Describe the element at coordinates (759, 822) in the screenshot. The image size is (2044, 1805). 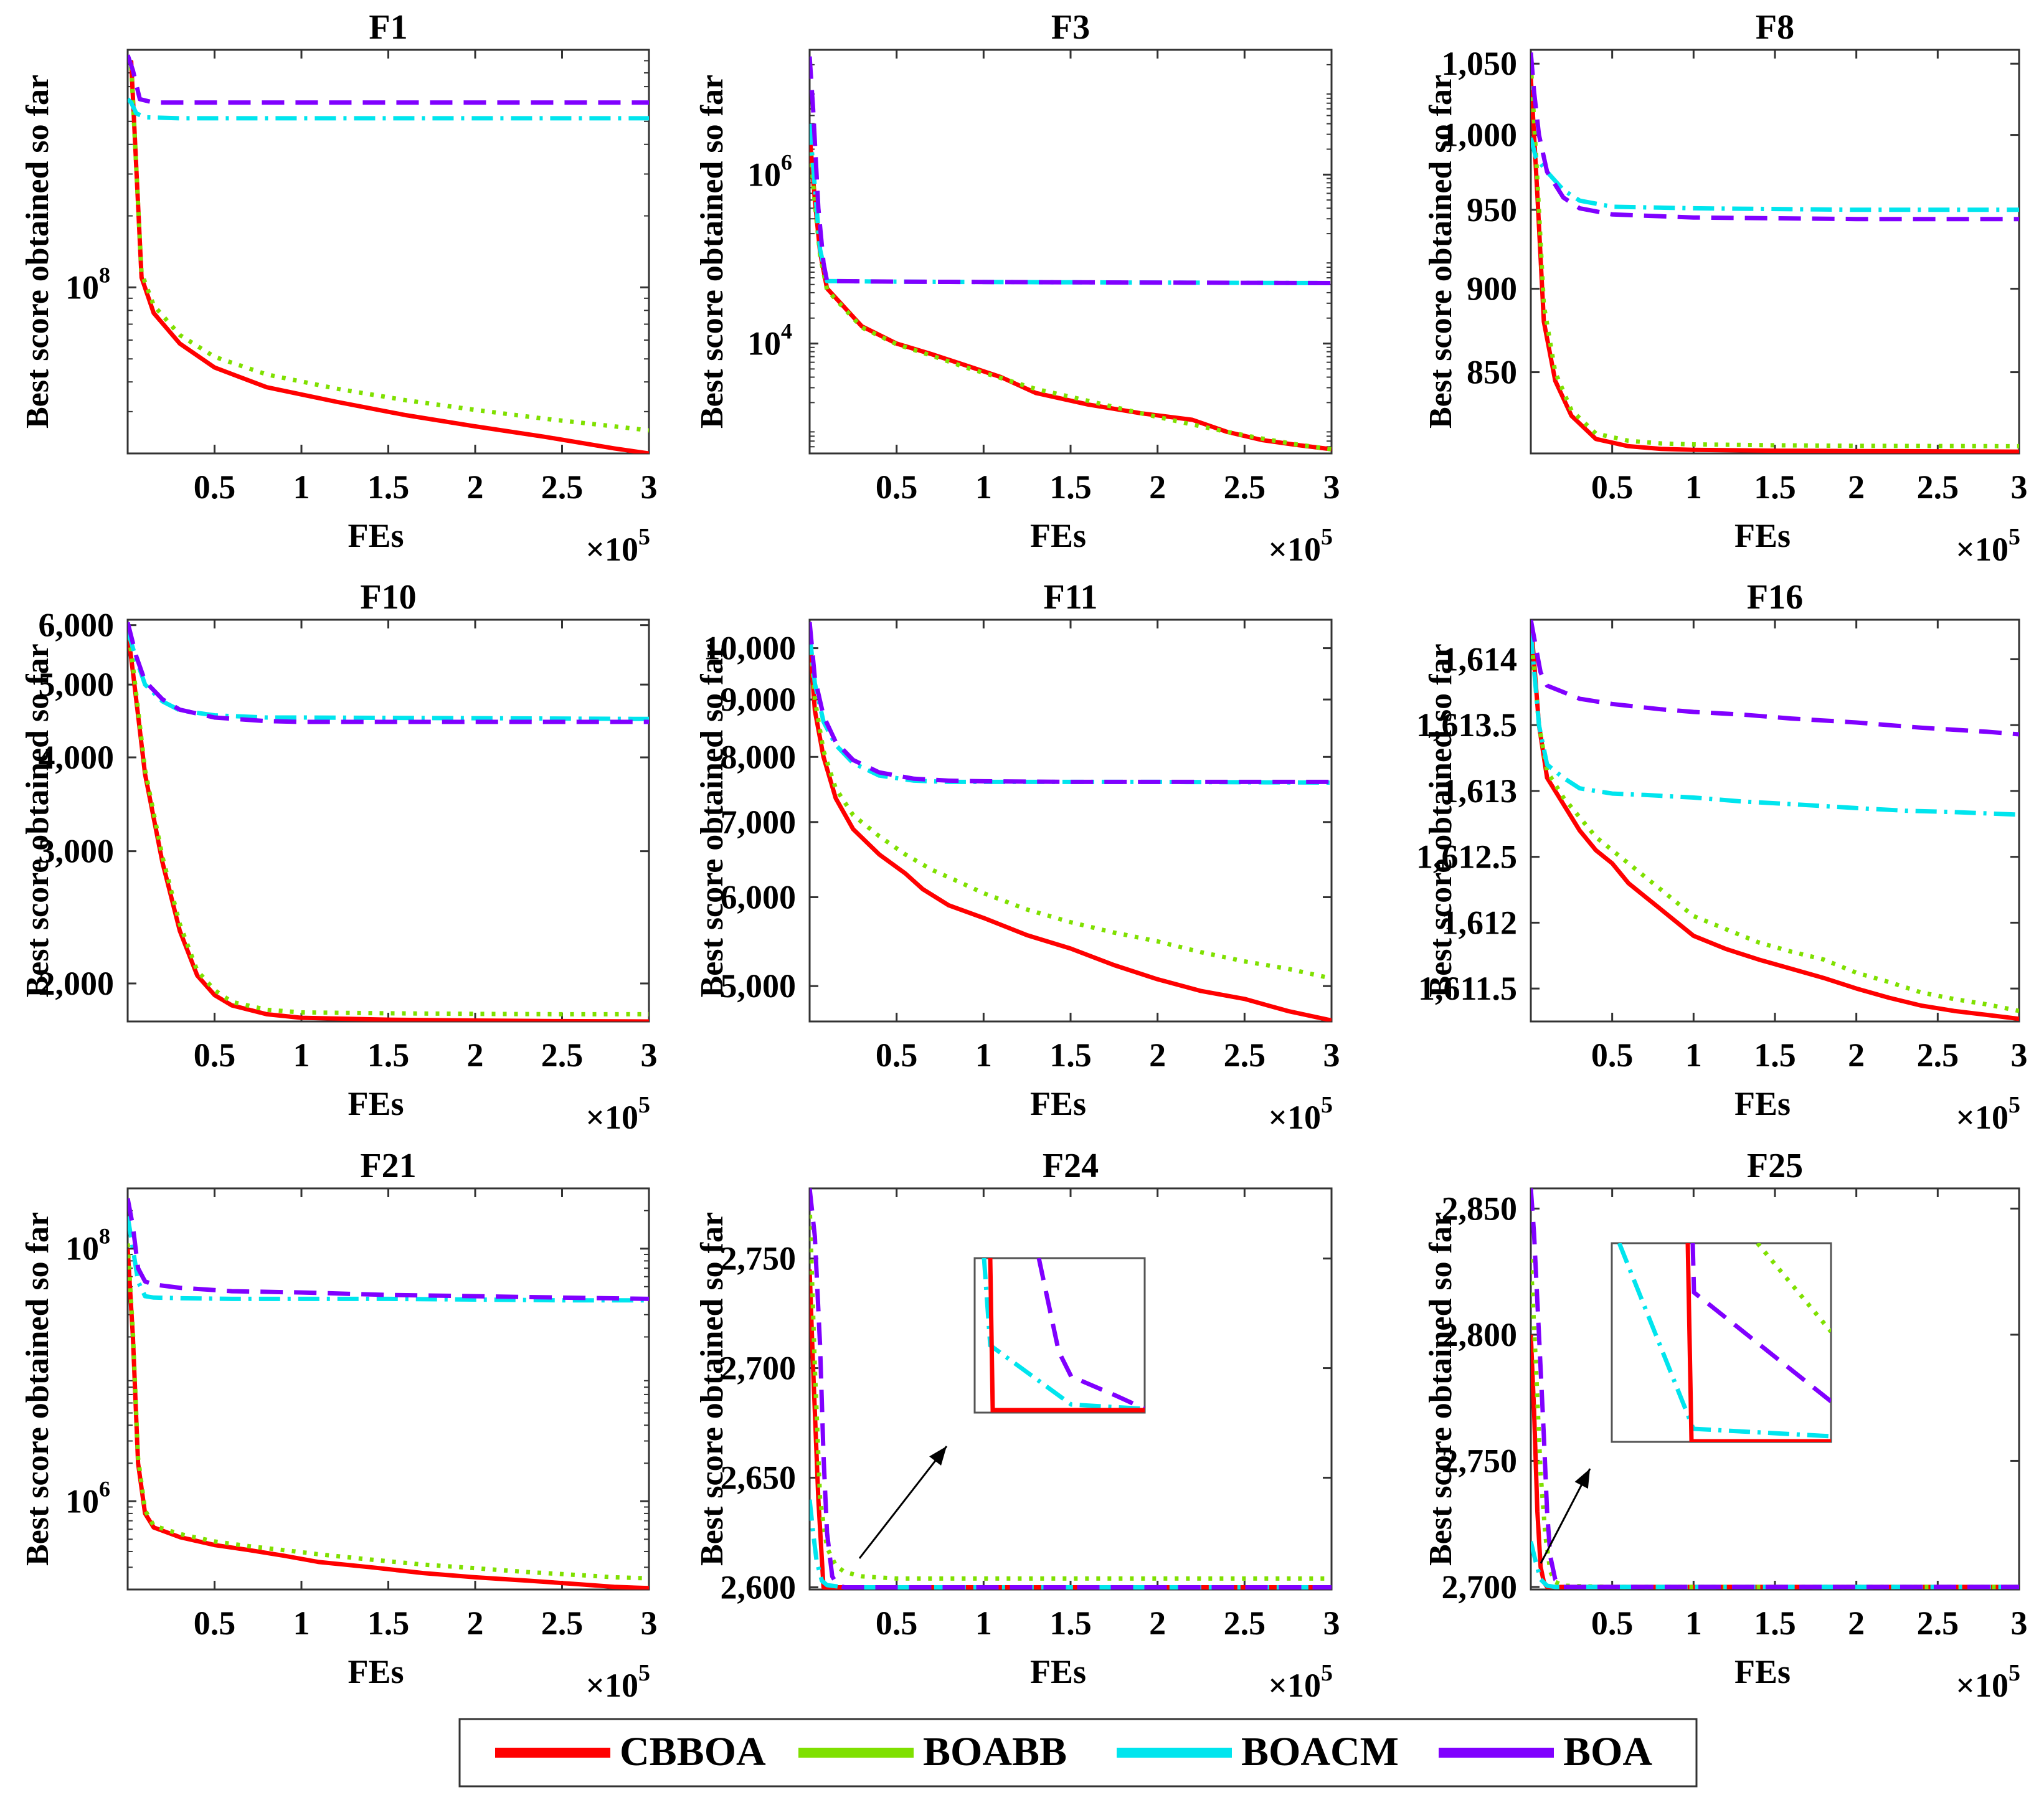
I see `y-tick-label: 7,000` at that location.